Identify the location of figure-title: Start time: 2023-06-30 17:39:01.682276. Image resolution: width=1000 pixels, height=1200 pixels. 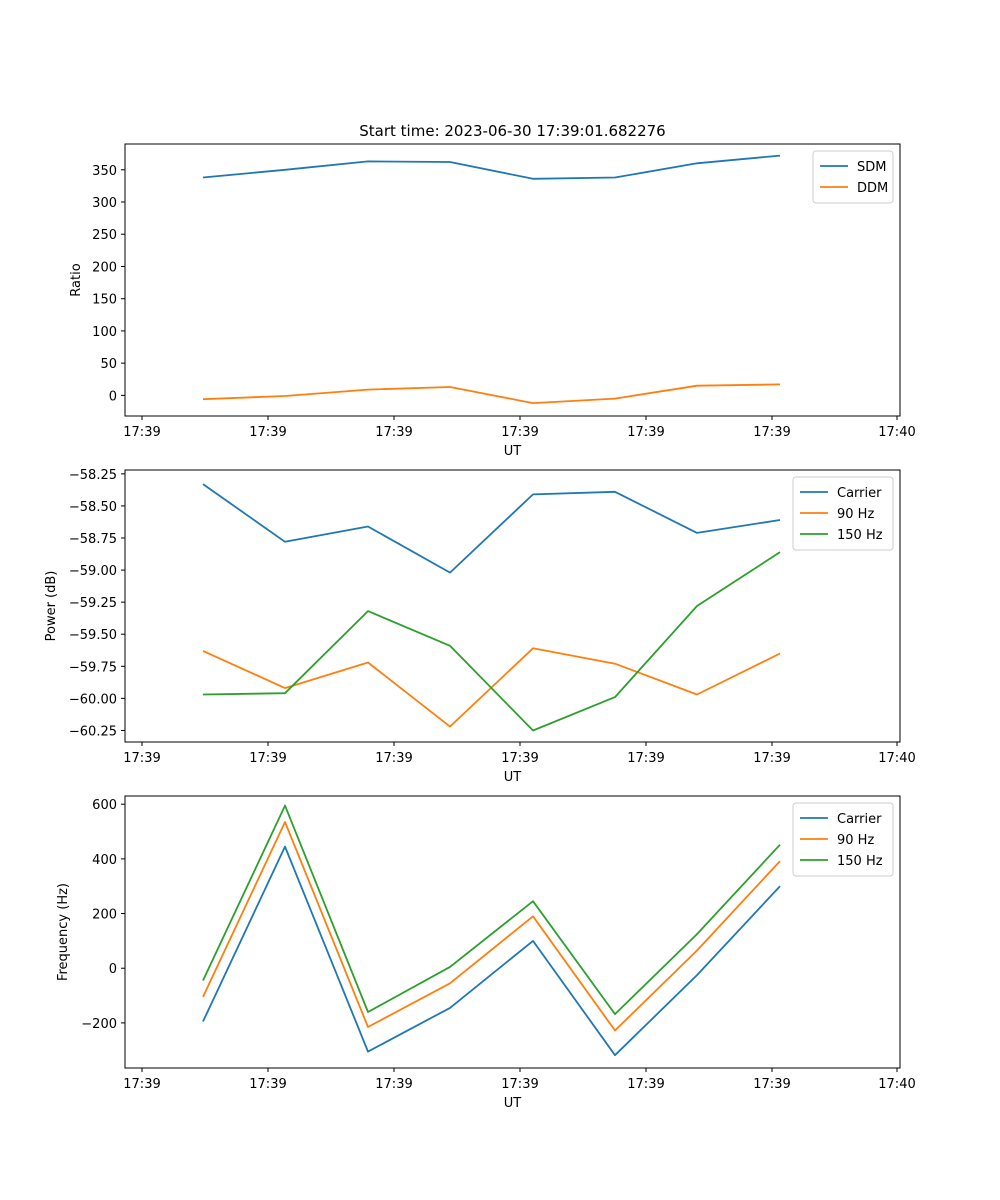
(512, 131).